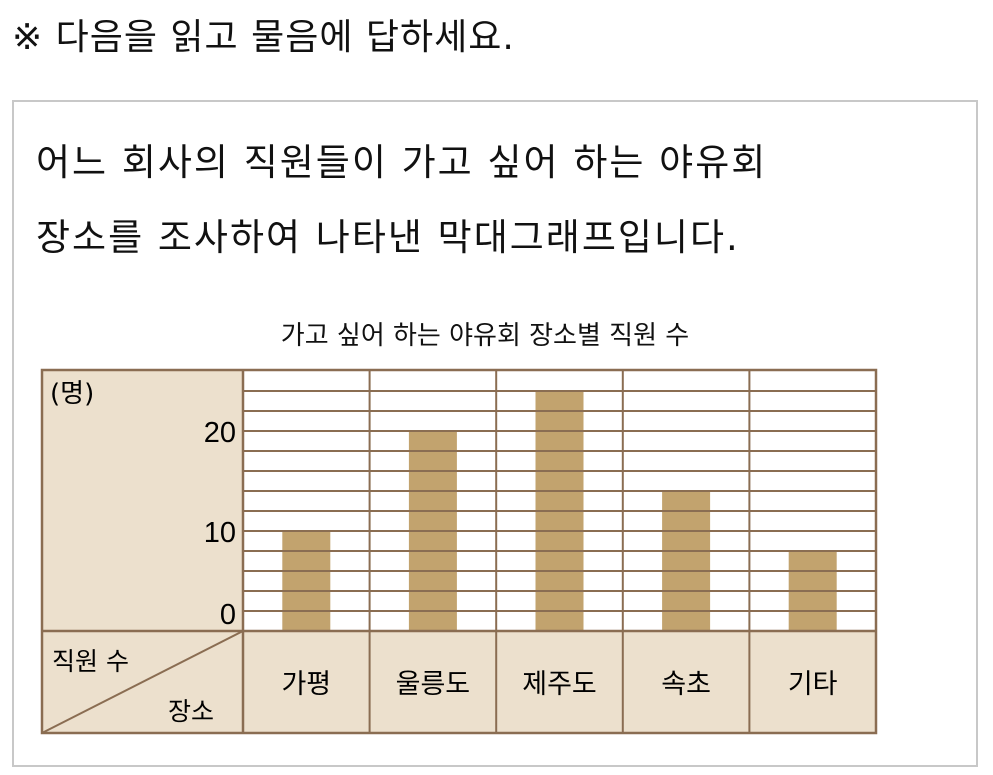 The image size is (993, 775). Describe the element at coordinates (220, 433) in the screenshot. I see `y-tick-label: 20` at that location.